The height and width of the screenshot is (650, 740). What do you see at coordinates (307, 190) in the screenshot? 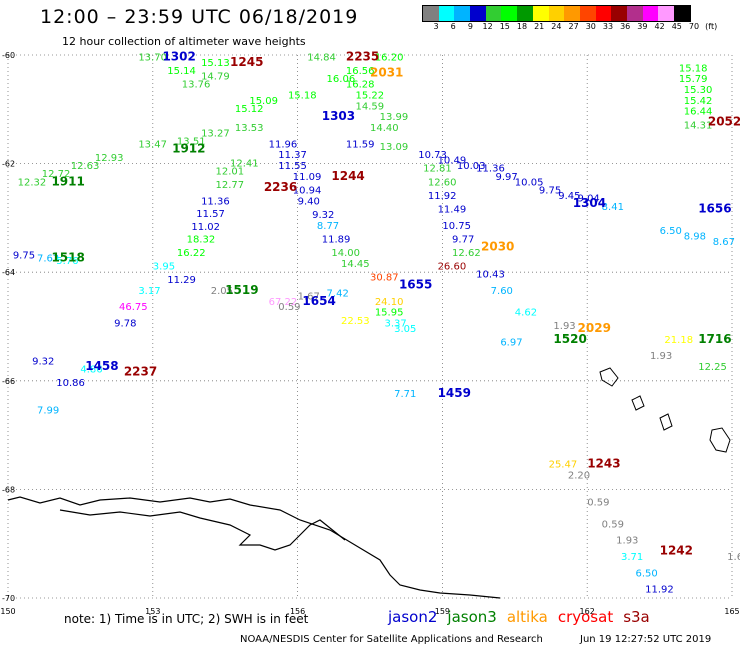
I see `wave-height-value: 10.94` at bounding box center [307, 190].